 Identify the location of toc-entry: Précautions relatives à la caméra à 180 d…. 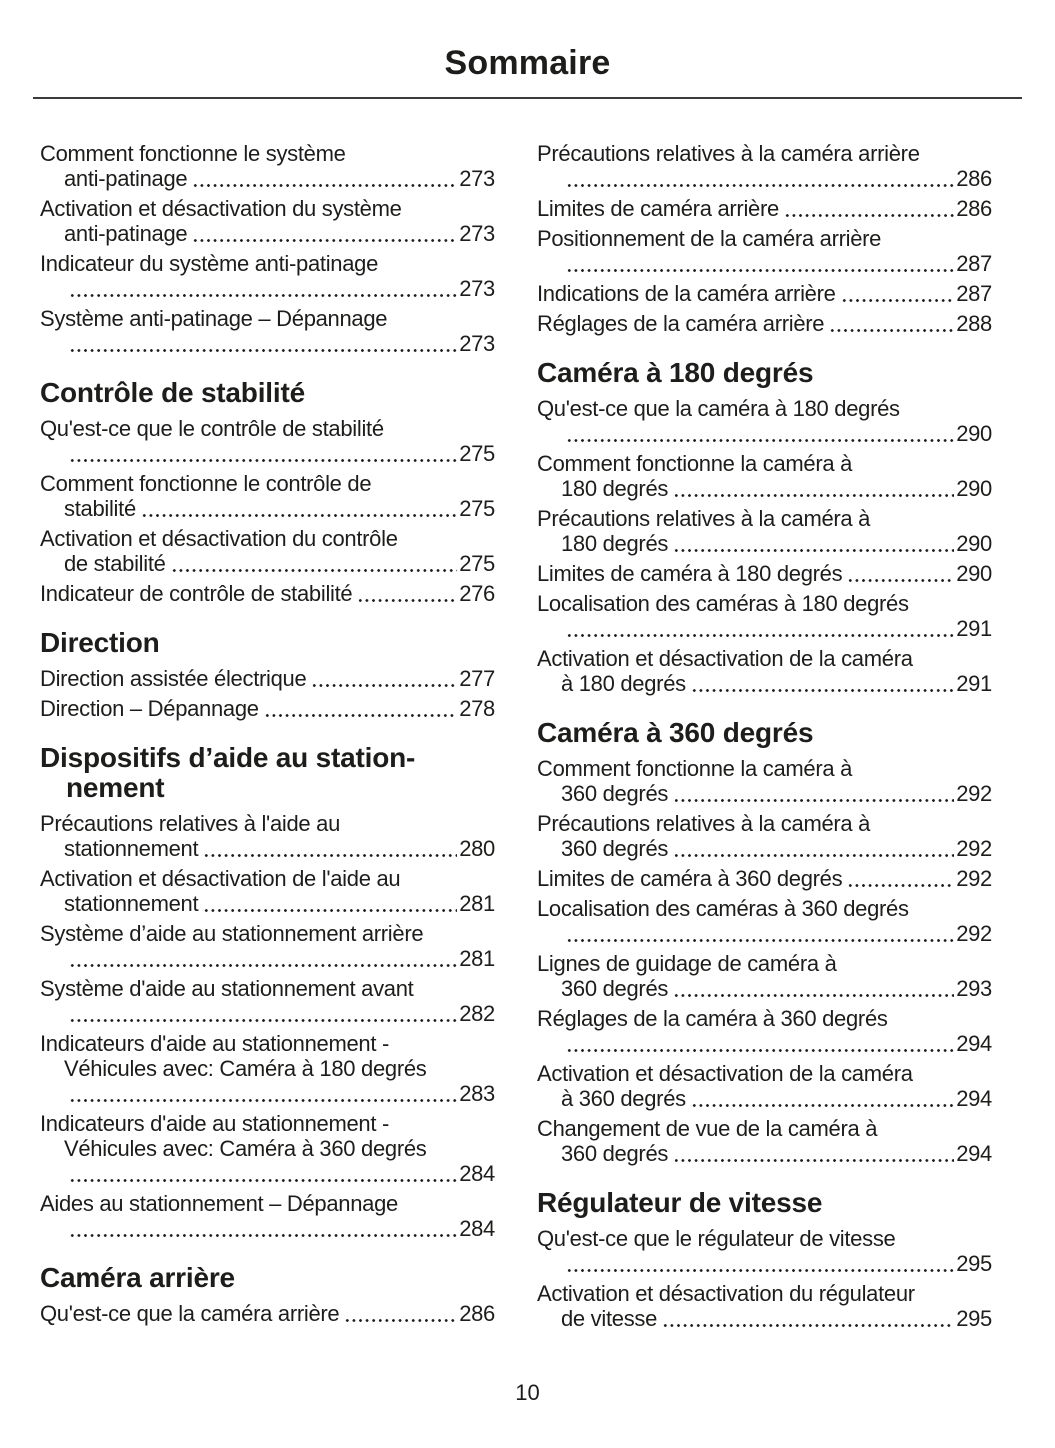
(764, 531).